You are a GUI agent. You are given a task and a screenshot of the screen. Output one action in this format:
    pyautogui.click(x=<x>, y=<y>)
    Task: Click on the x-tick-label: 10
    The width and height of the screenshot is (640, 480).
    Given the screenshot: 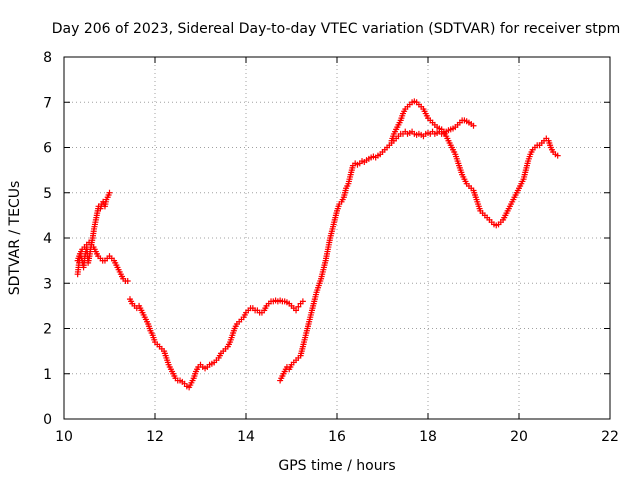 What is the action you would take?
    pyautogui.click(x=64, y=437)
    